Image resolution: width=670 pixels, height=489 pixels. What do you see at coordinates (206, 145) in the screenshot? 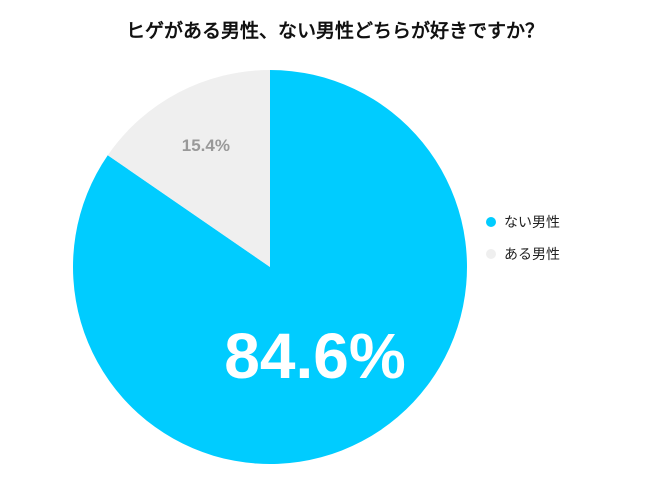
I see `pie-label-1: 15.4%` at bounding box center [206, 145].